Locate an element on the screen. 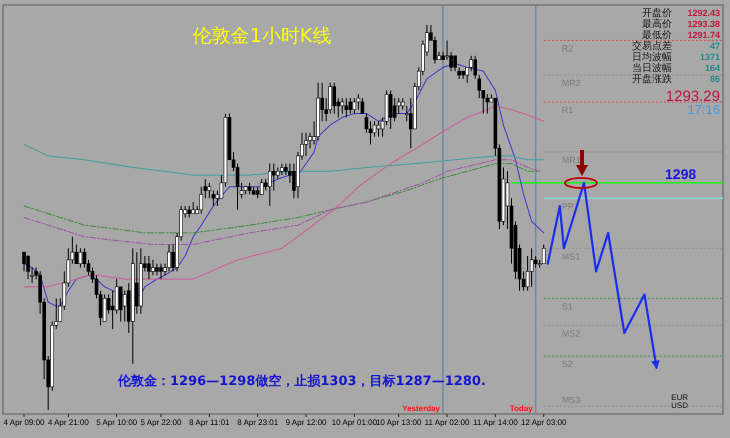 Image resolution: width=730 pixels, height=438 pixels. annotation: 1293.38 is located at coordinates (703, 24).